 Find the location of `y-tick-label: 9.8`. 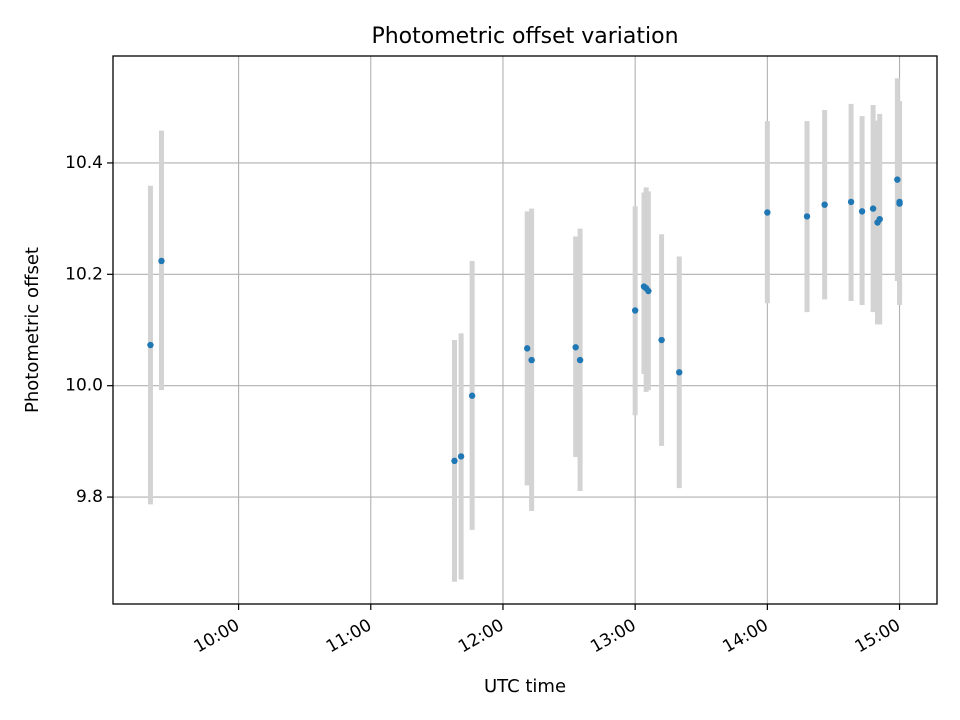

y-tick-label: 9.8 is located at coordinates (89, 497).